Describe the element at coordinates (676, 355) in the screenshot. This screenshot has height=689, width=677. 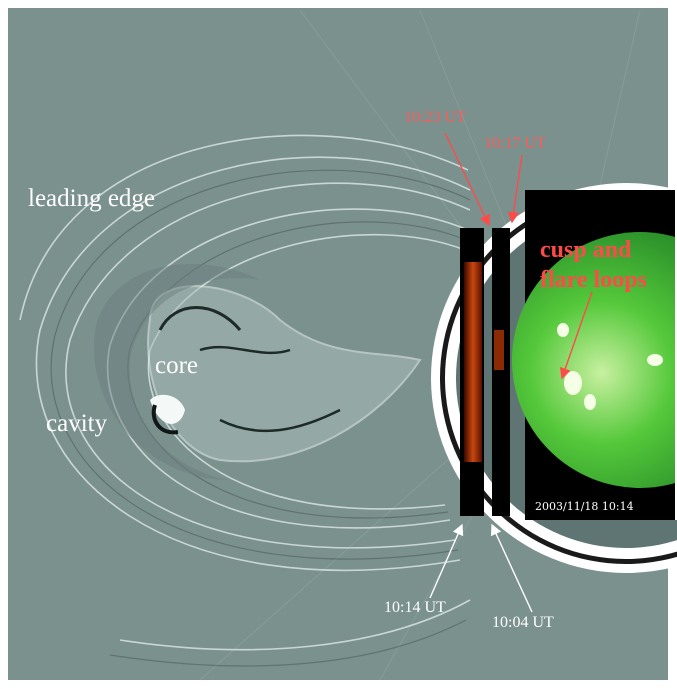
I see `eit-right-mask` at that location.